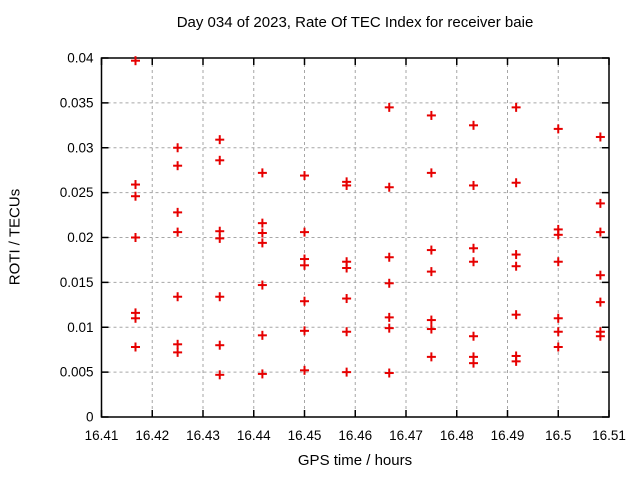  What do you see at coordinates (355, 460) in the screenshot?
I see `x-axis-title: GPS time / hours` at bounding box center [355, 460].